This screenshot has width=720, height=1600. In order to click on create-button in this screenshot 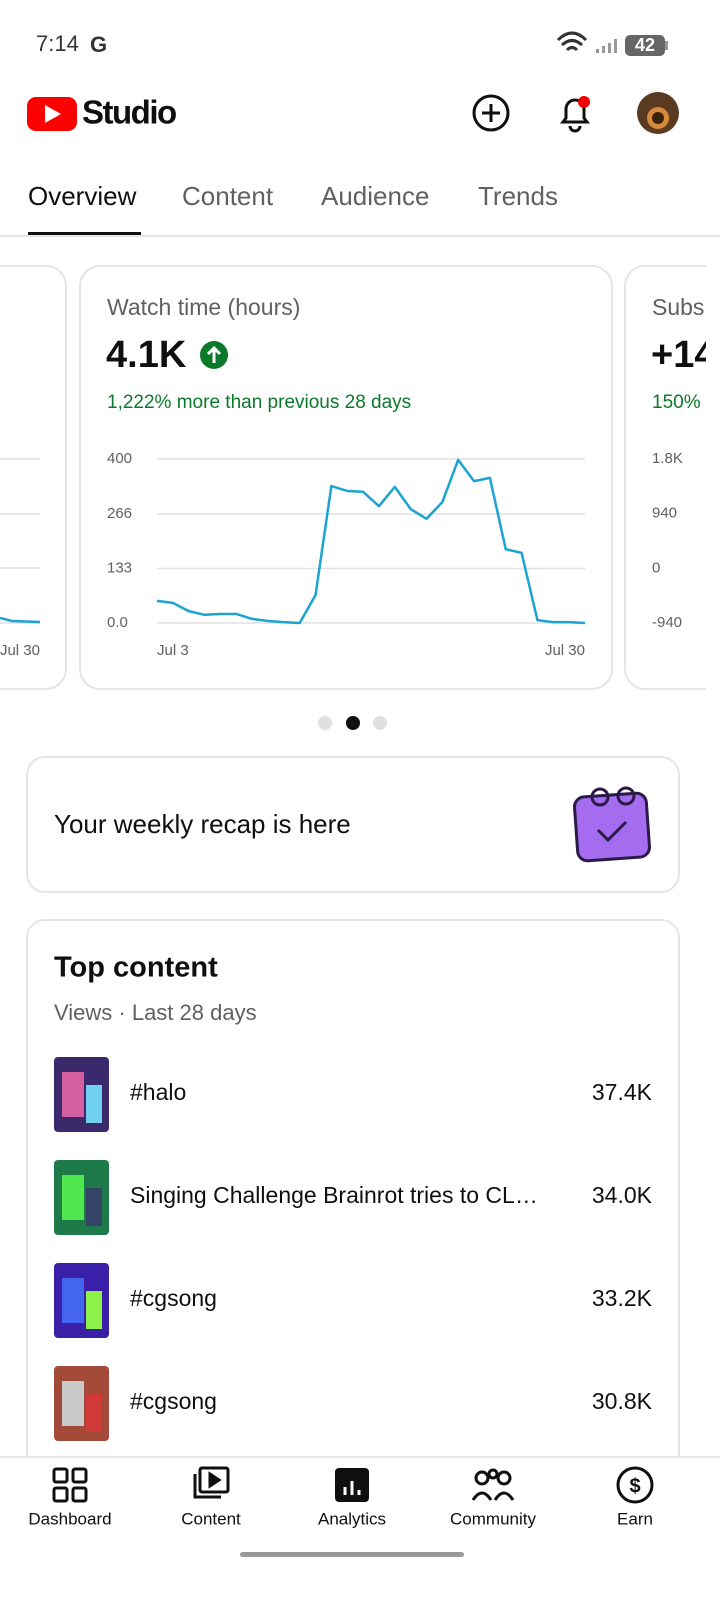, I will do `click(491, 113)`.